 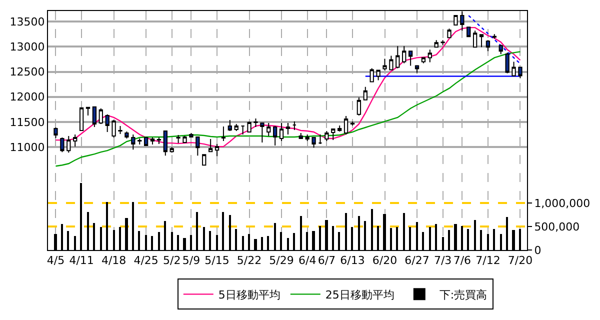 I want to click on x-tick-label: 5/15, so click(x=217, y=261).